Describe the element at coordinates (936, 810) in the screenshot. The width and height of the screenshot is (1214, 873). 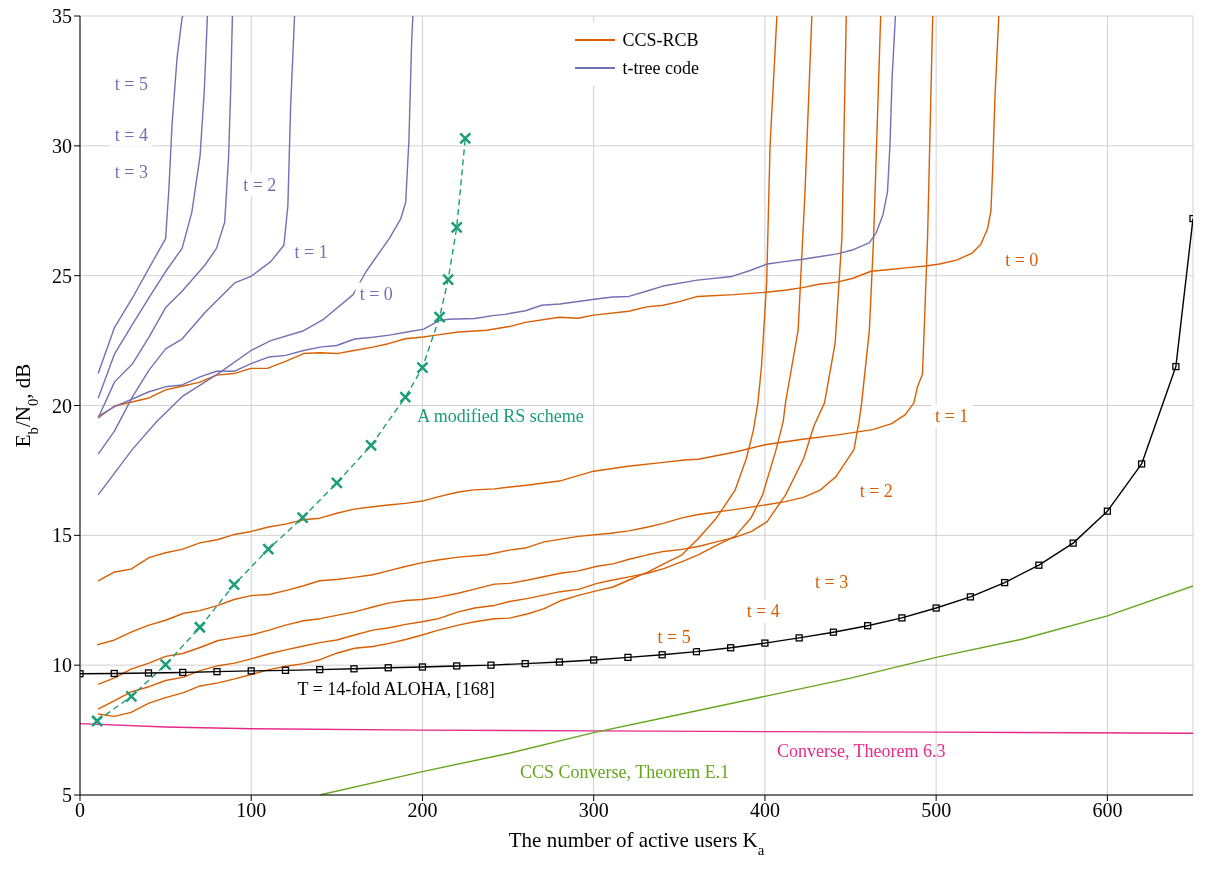
I see `x-tick-label: 500` at that location.